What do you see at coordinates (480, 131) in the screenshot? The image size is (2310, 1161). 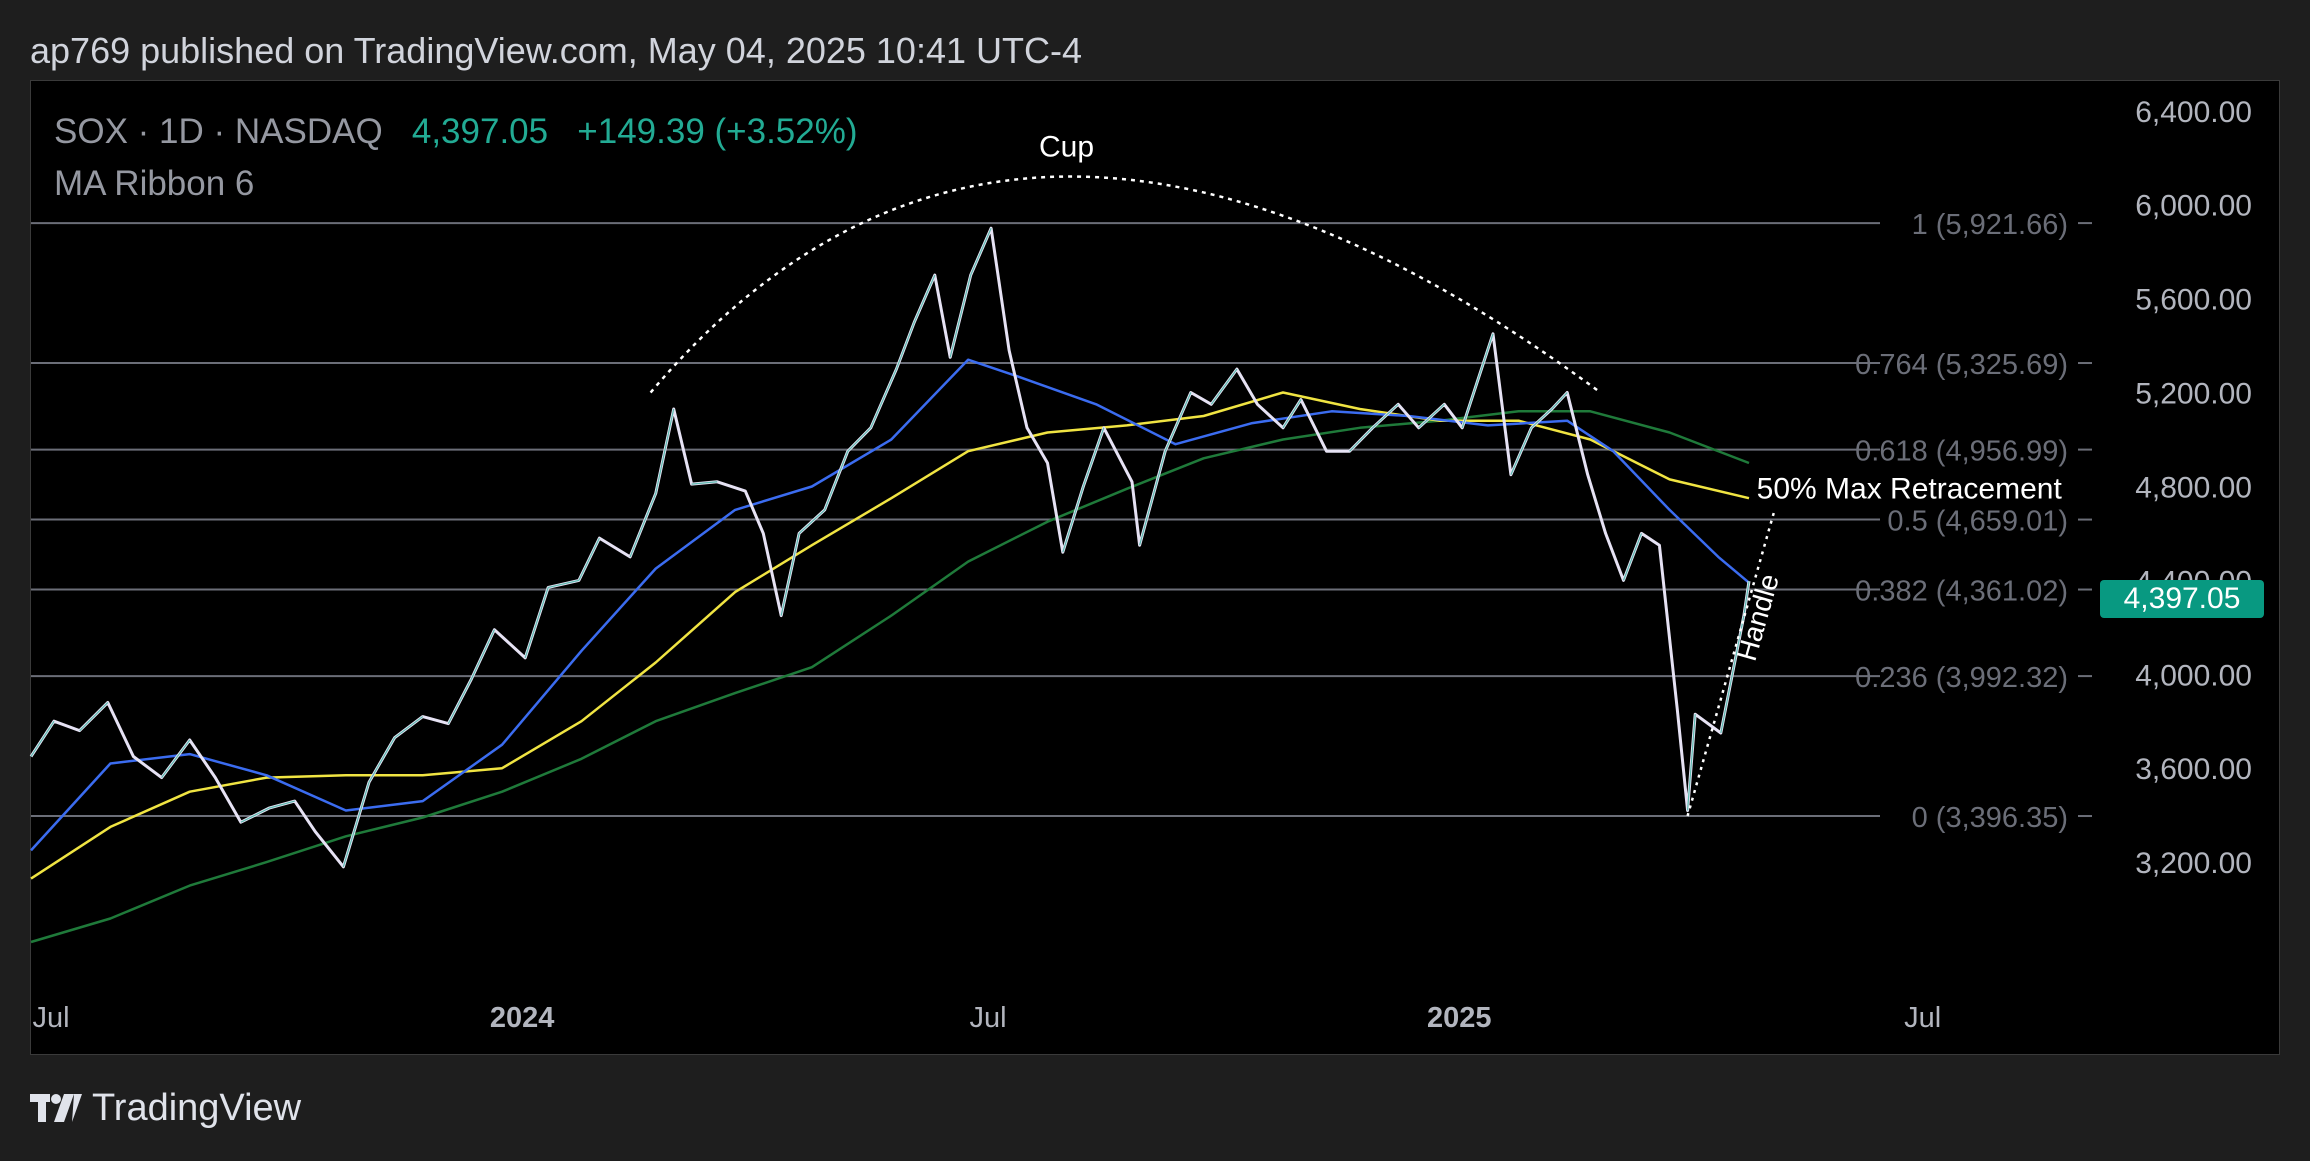 I see `legend-price: 4,397.05` at bounding box center [480, 131].